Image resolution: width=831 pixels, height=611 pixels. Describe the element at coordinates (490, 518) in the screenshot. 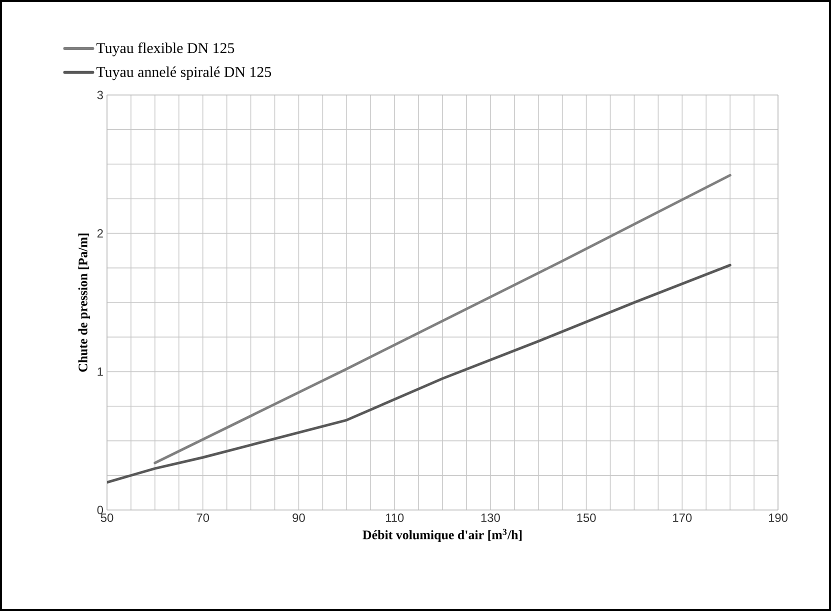

I see `x-tick-label: 130` at that location.